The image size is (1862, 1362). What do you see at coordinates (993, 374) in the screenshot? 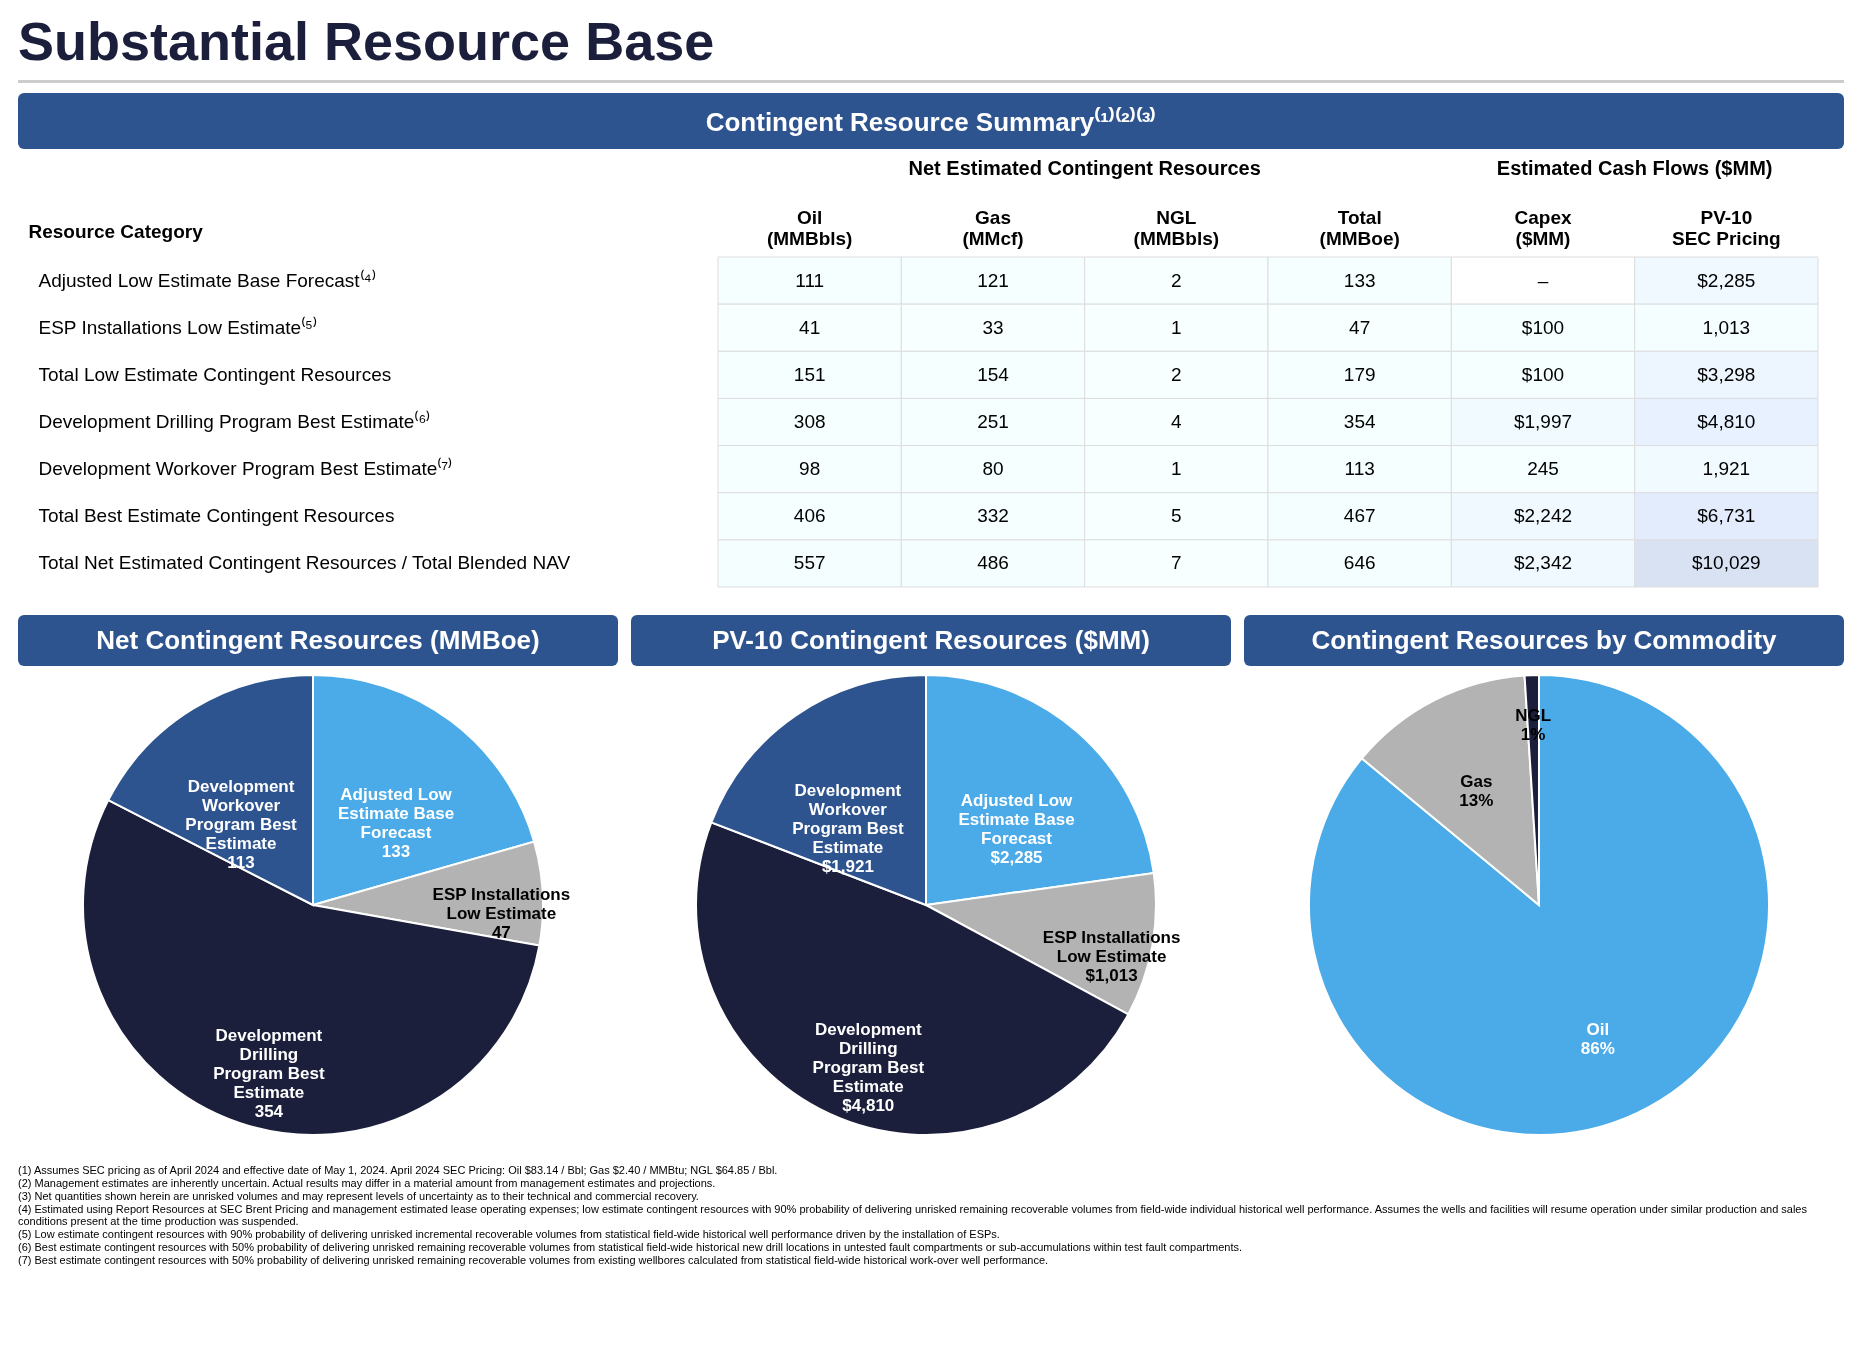
I see `data-label: 154` at bounding box center [993, 374].